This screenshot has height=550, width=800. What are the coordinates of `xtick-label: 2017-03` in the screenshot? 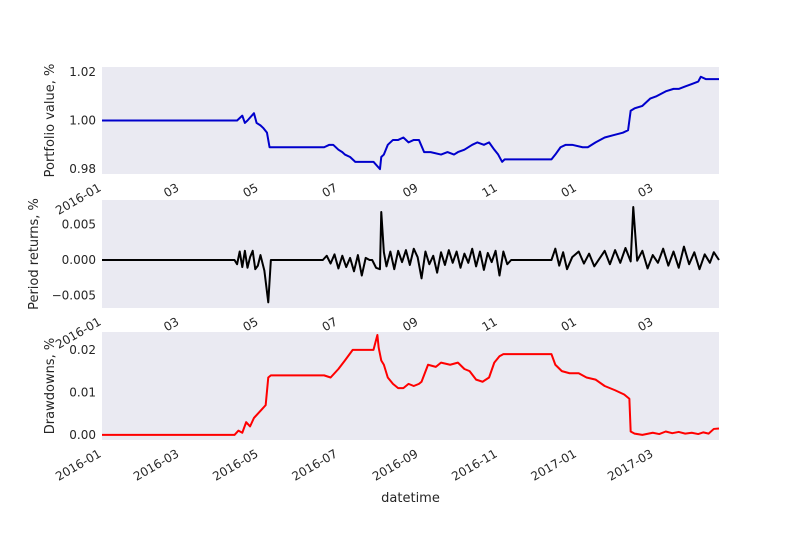 It's located at (630, 464).